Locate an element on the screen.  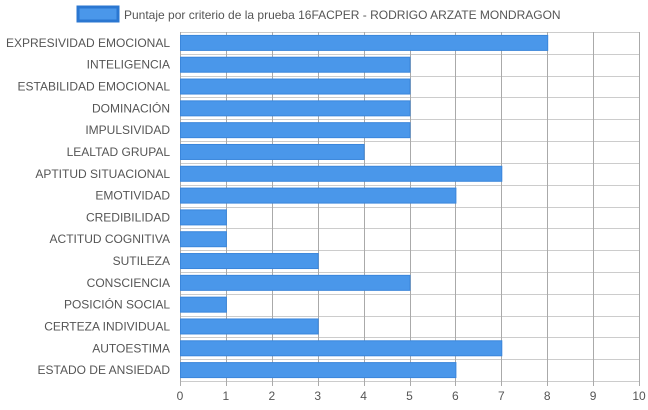
x-tick-label: 3 is located at coordinates (317, 396).